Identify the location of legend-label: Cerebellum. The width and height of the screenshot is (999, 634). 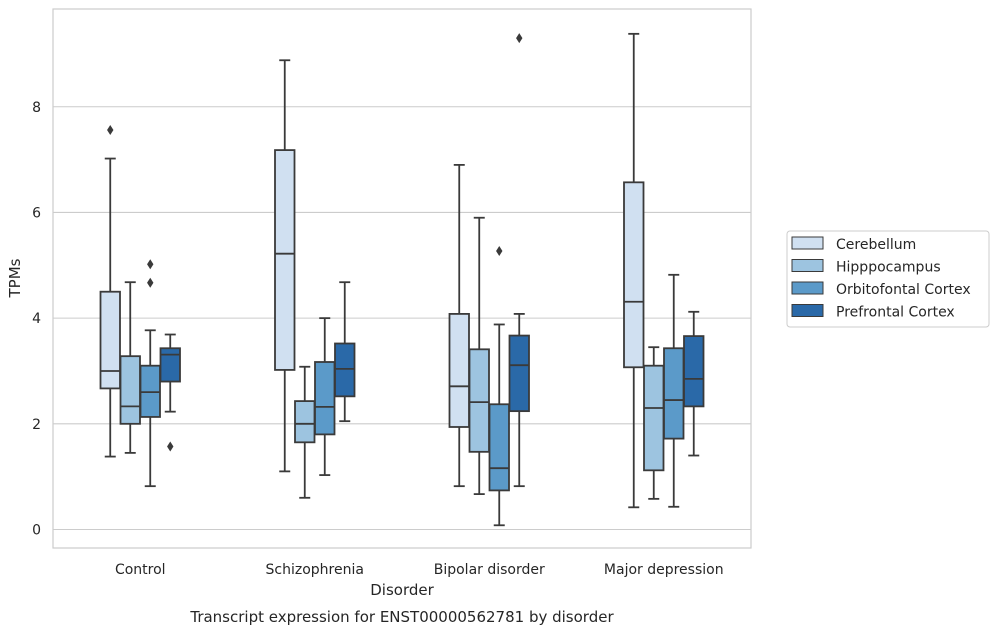
(876, 245).